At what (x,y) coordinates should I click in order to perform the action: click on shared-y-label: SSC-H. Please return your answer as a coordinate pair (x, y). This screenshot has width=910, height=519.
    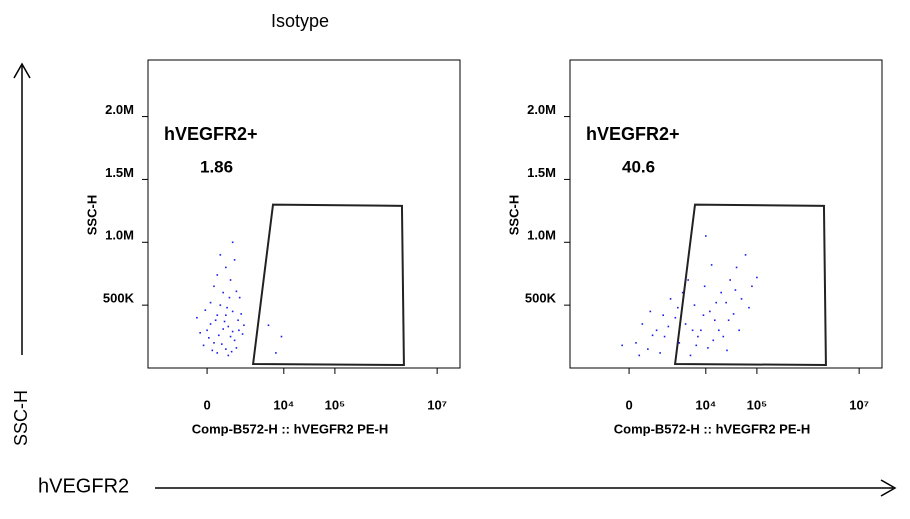
    Looking at the image, I should click on (21, 418).